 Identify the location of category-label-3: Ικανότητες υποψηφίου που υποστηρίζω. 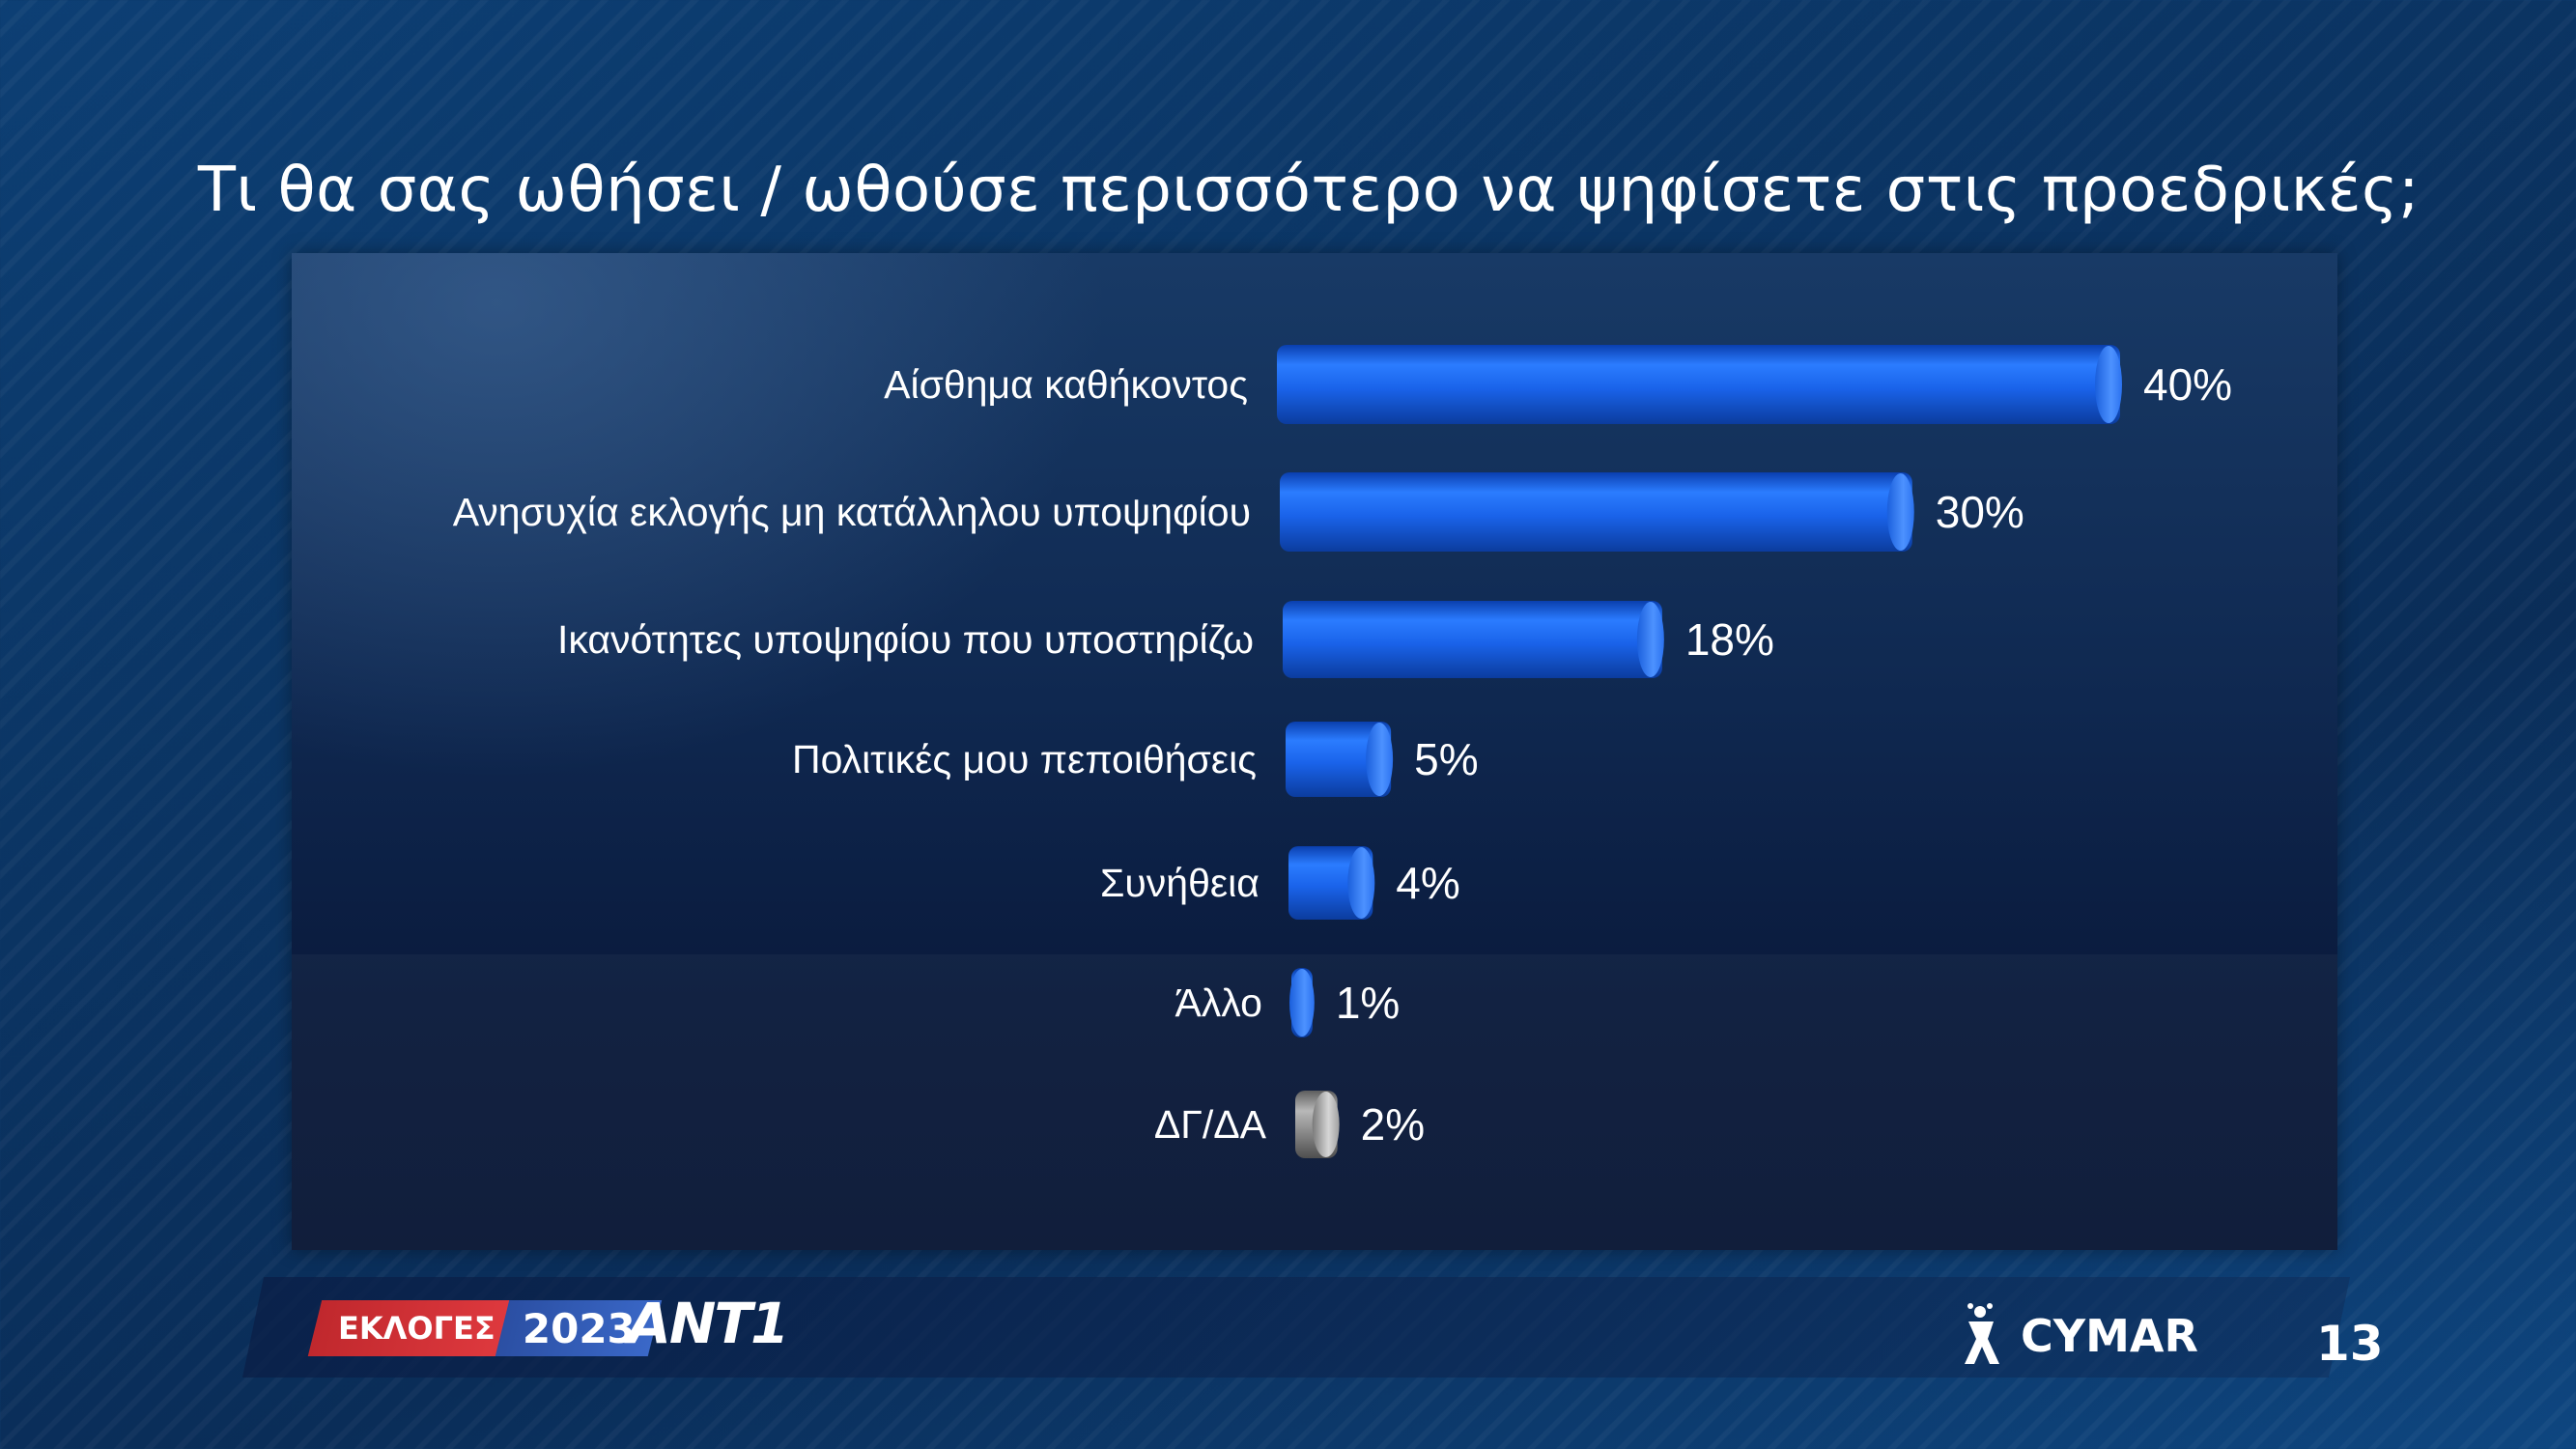
(905, 639).